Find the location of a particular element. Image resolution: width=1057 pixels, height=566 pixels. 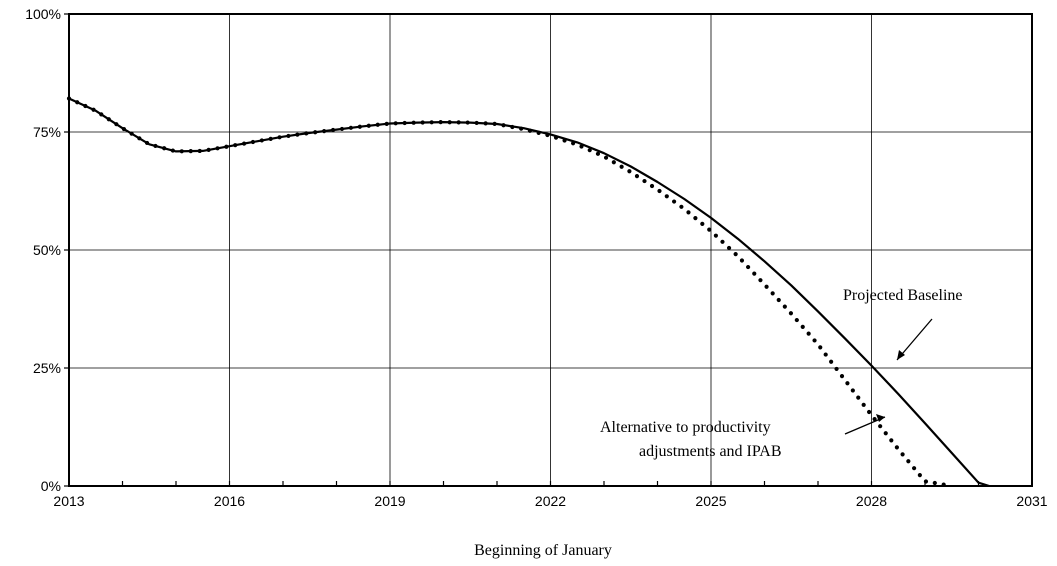

x-tick-label: 2016 is located at coordinates (229, 501).